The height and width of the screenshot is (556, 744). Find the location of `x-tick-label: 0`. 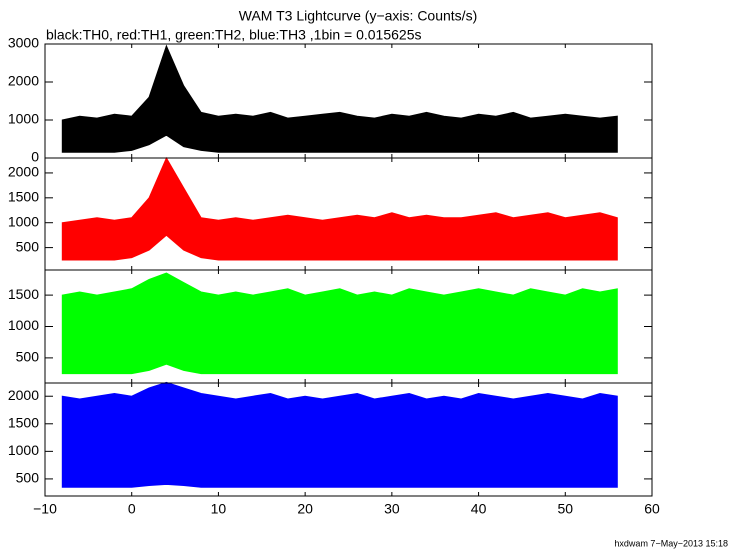

x-tick-label: 0 is located at coordinates (132, 509).